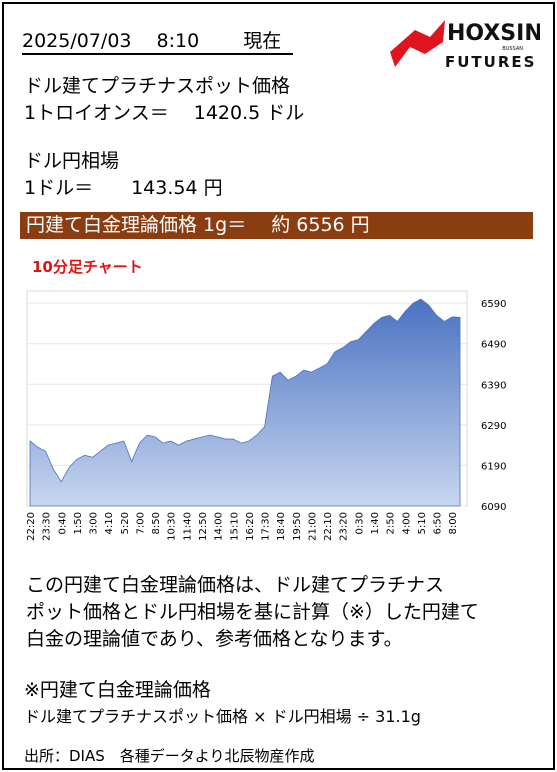 This screenshot has height=772, width=557. I want to click on x-tick-label: 5:10, so click(422, 523).